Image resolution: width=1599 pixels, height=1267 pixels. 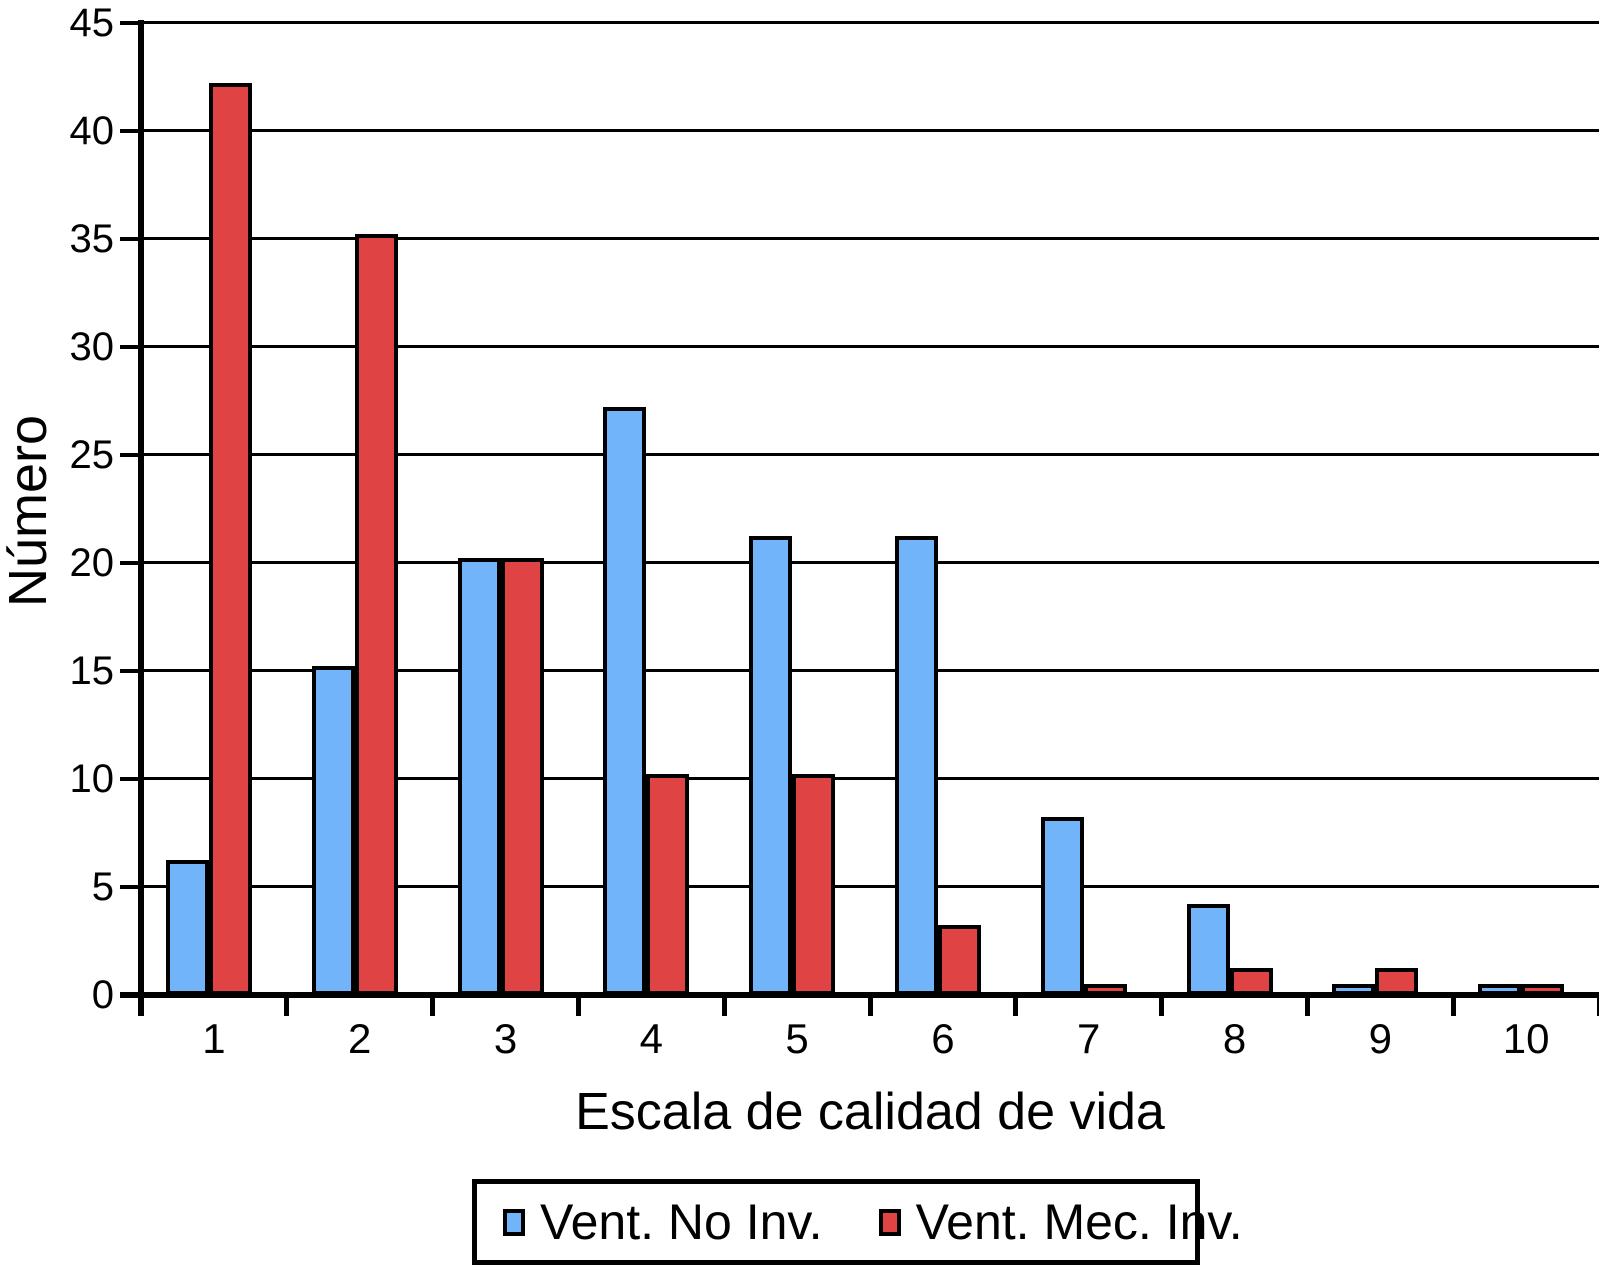 I want to click on legend-label-vent-mec-inv: Vent. Mec. Inv., so click(x=1079, y=1222).